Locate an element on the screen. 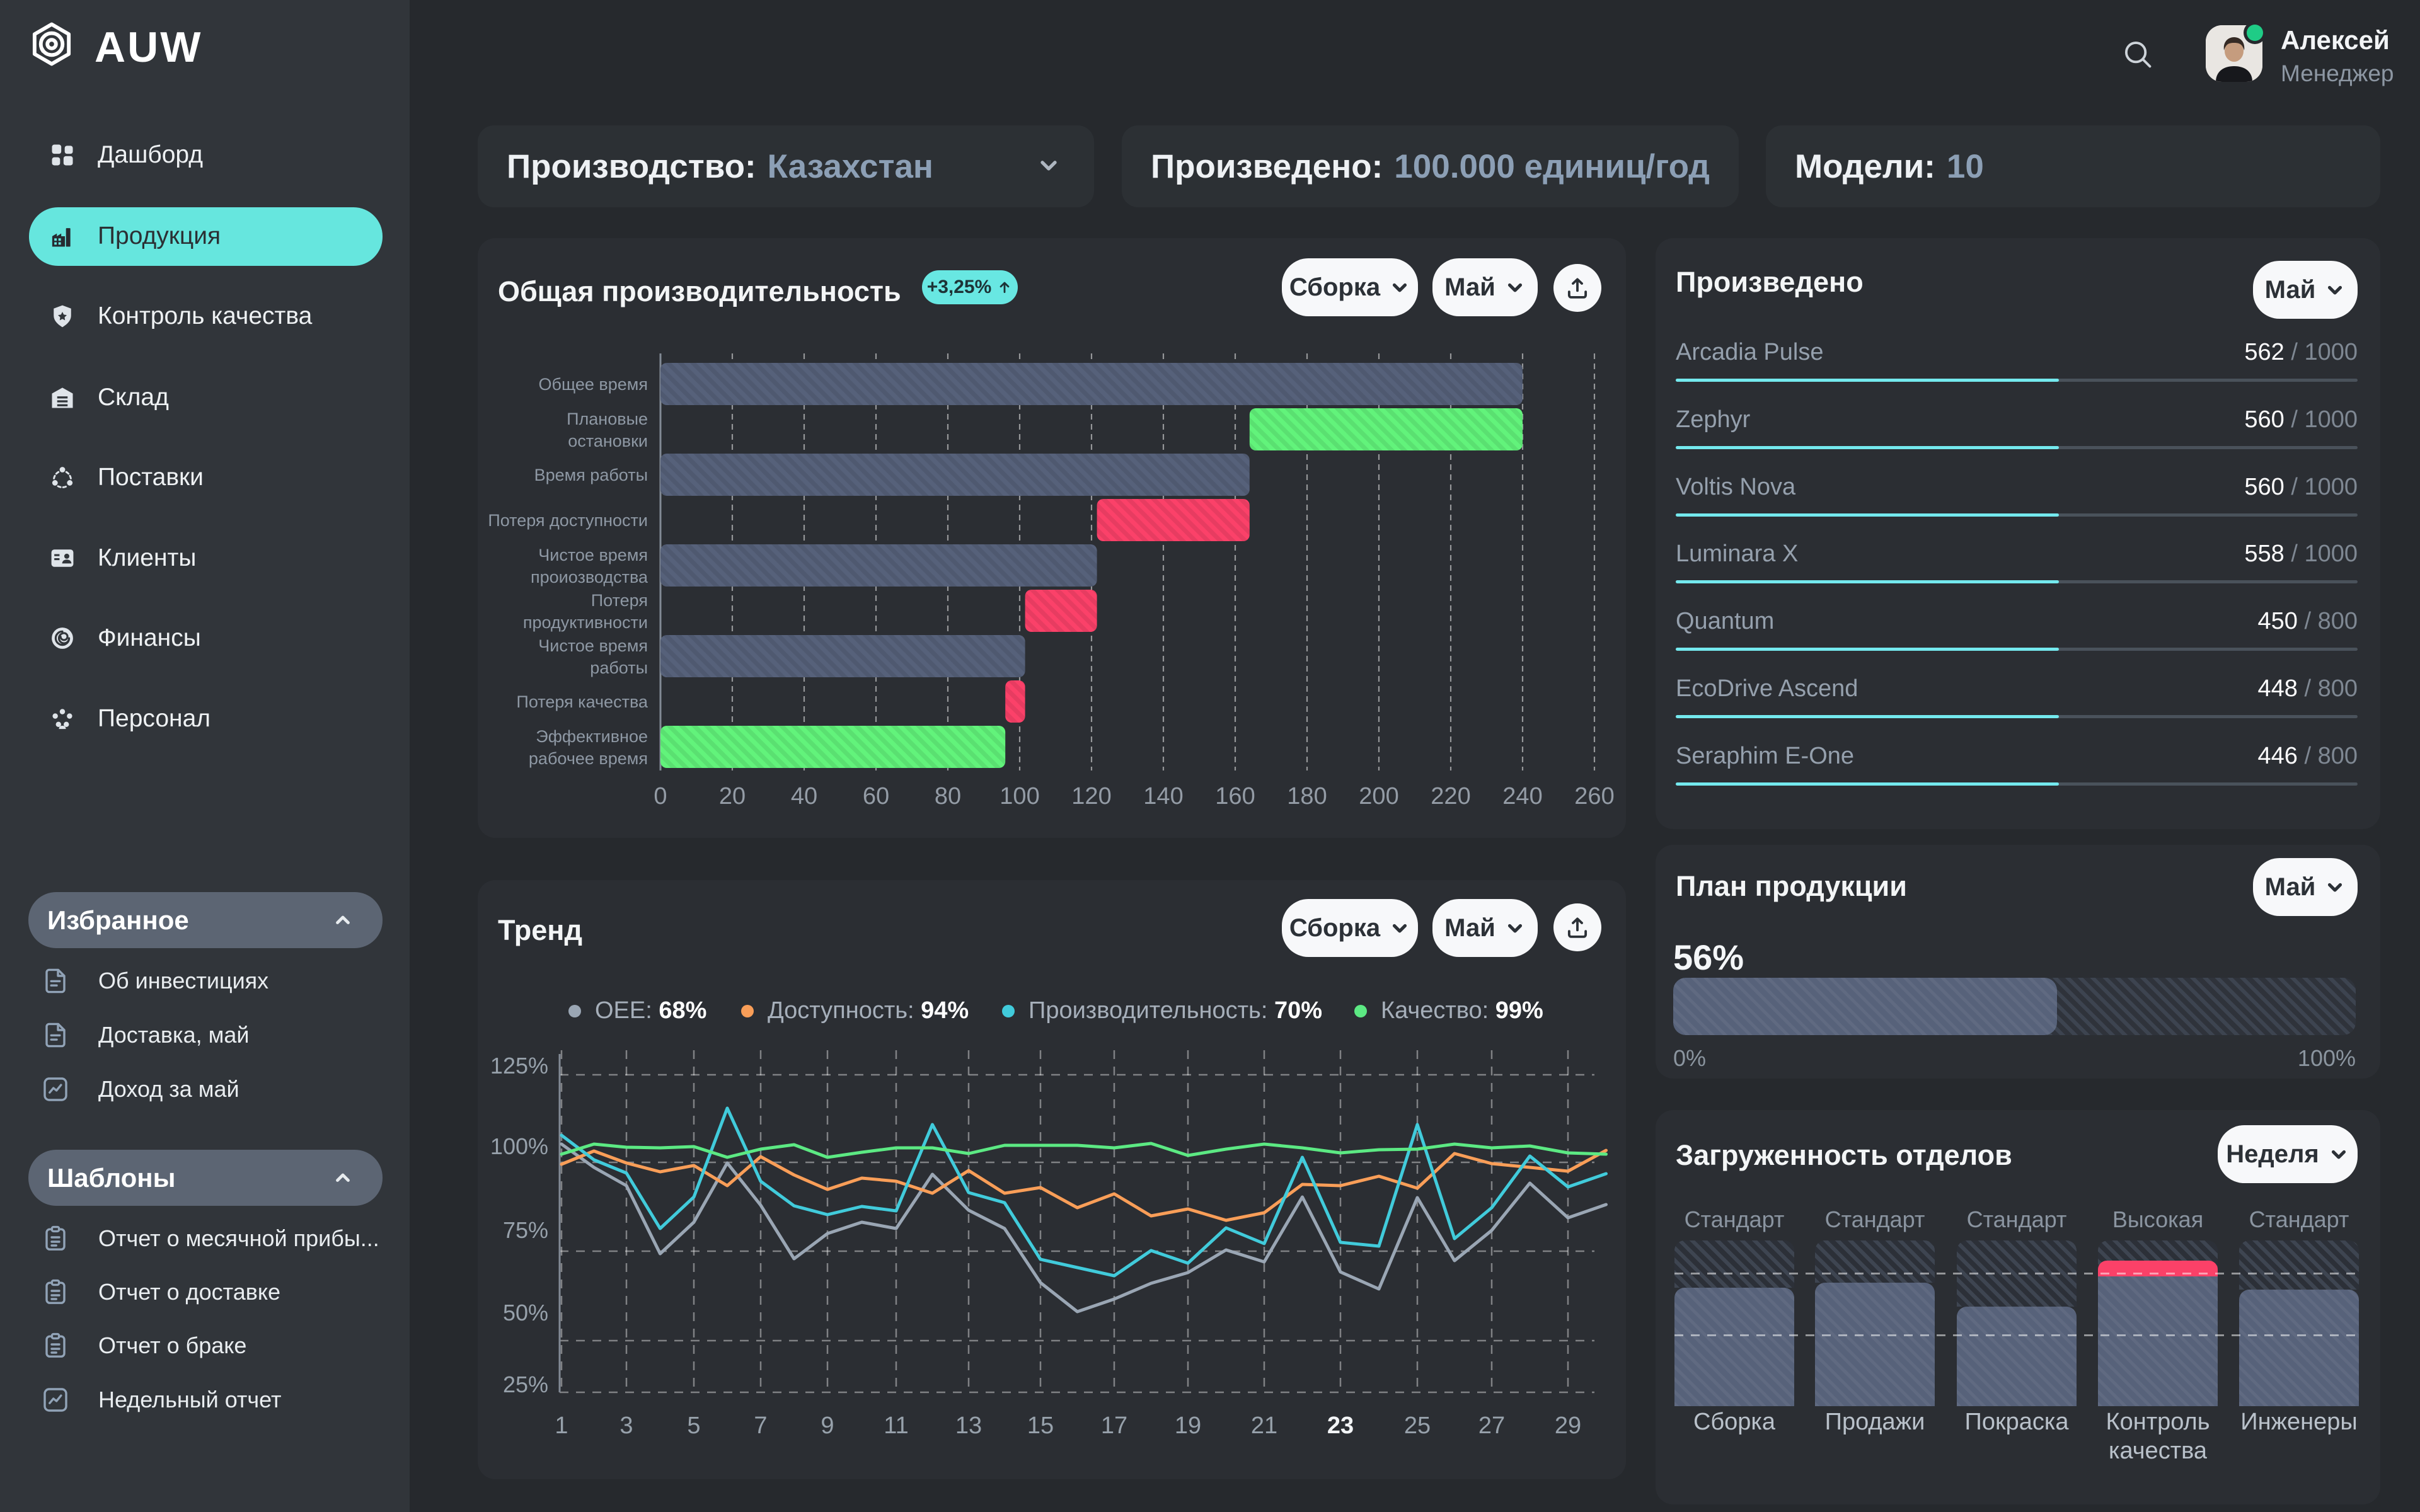 This screenshot has height=1512, width=2420. svg-text: 29 is located at coordinates (1568, 1425).